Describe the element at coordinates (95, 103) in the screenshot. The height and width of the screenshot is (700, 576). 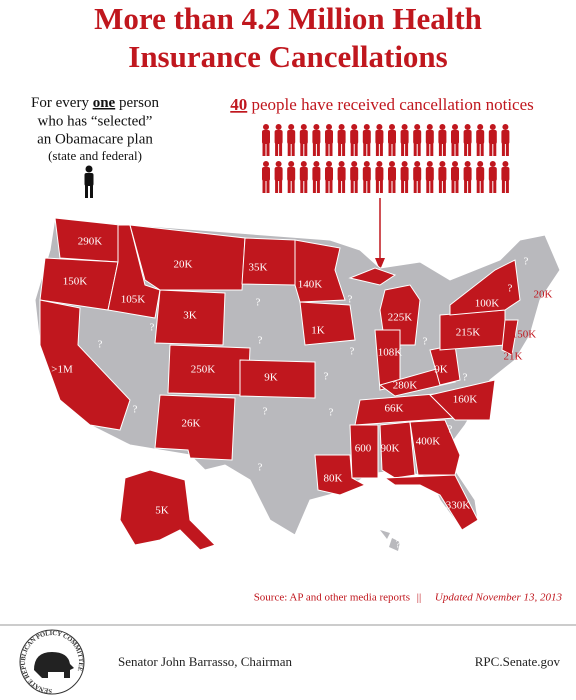
I see `note: For every one person` at that location.